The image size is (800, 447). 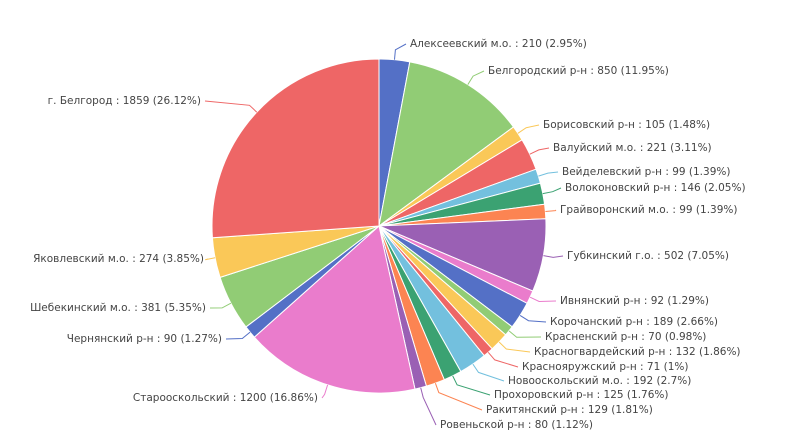 I want to click on slice-label-2: Белгородский р-н : 850 (11.95%), so click(x=578, y=71).